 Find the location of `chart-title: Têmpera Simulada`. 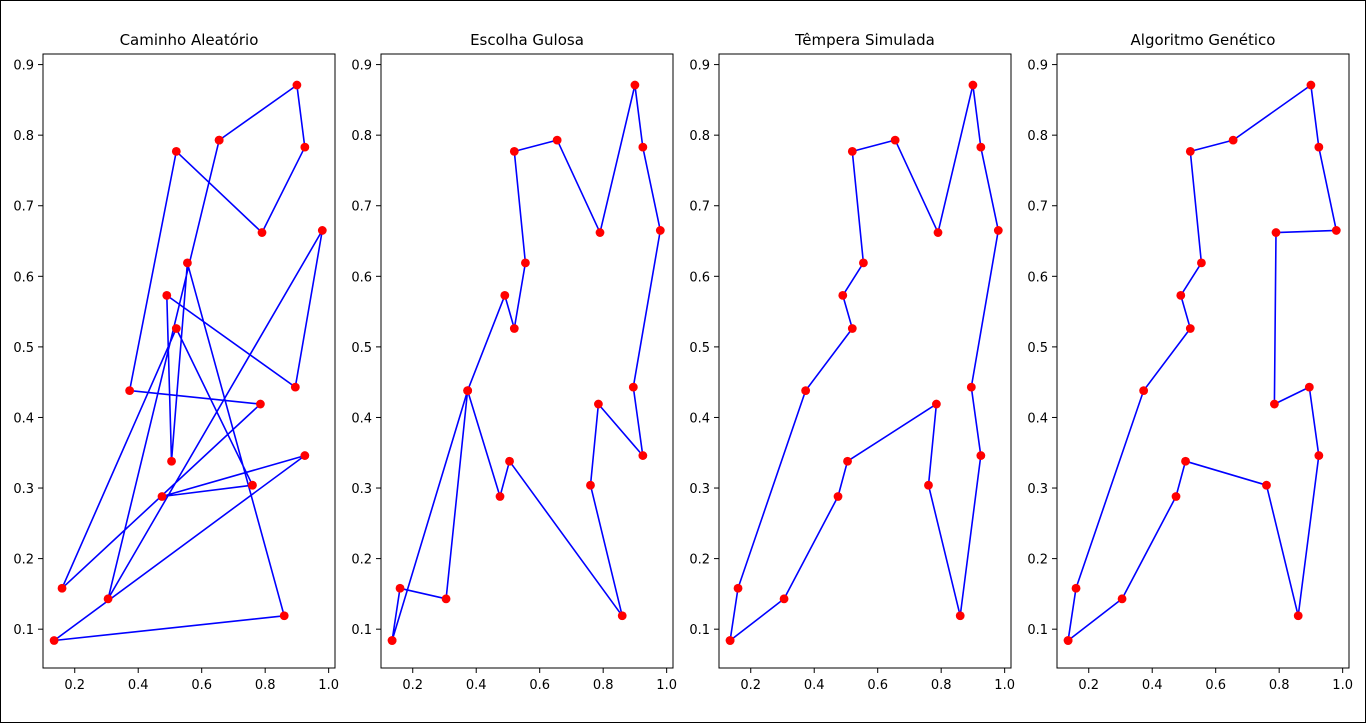

chart-title: Têmpera Simulada is located at coordinates (864, 40).